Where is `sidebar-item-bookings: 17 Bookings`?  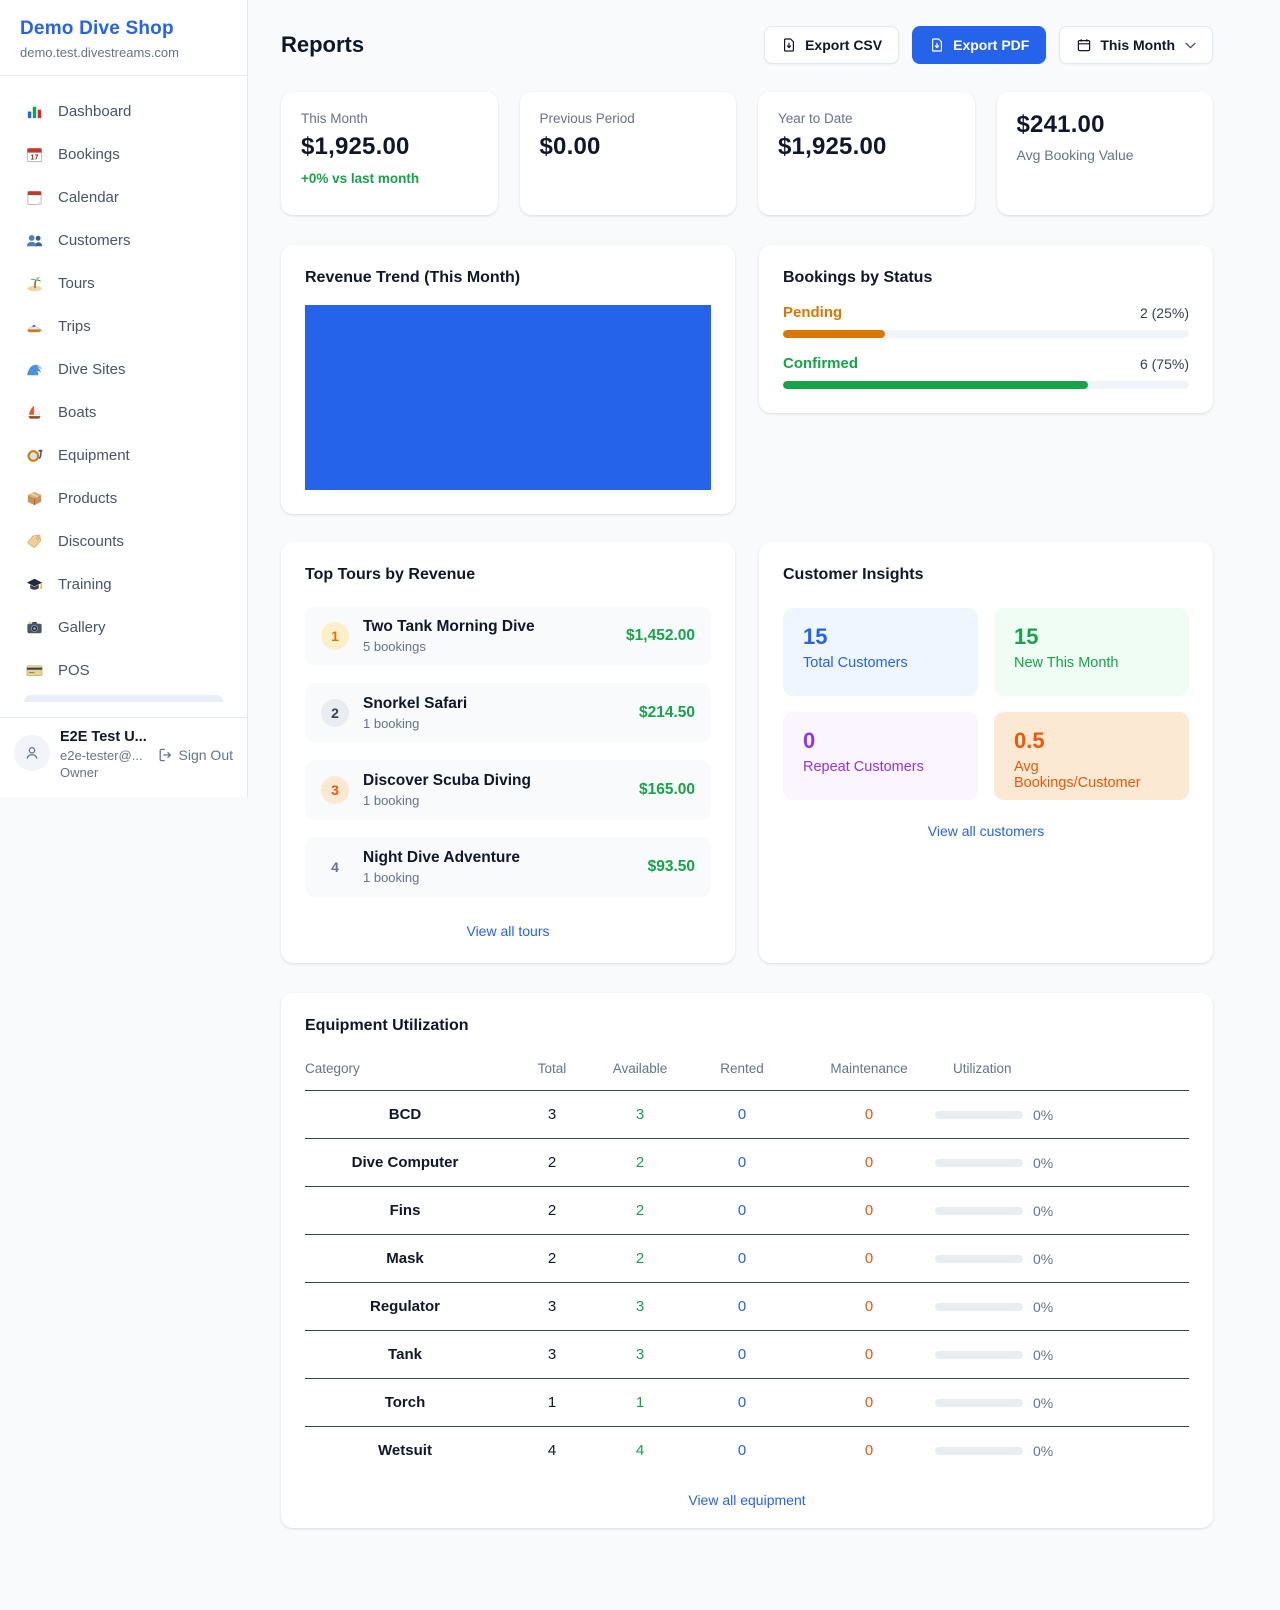
sidebar-item-bookings: 17 Bookings is located at coordinates (123, 154).